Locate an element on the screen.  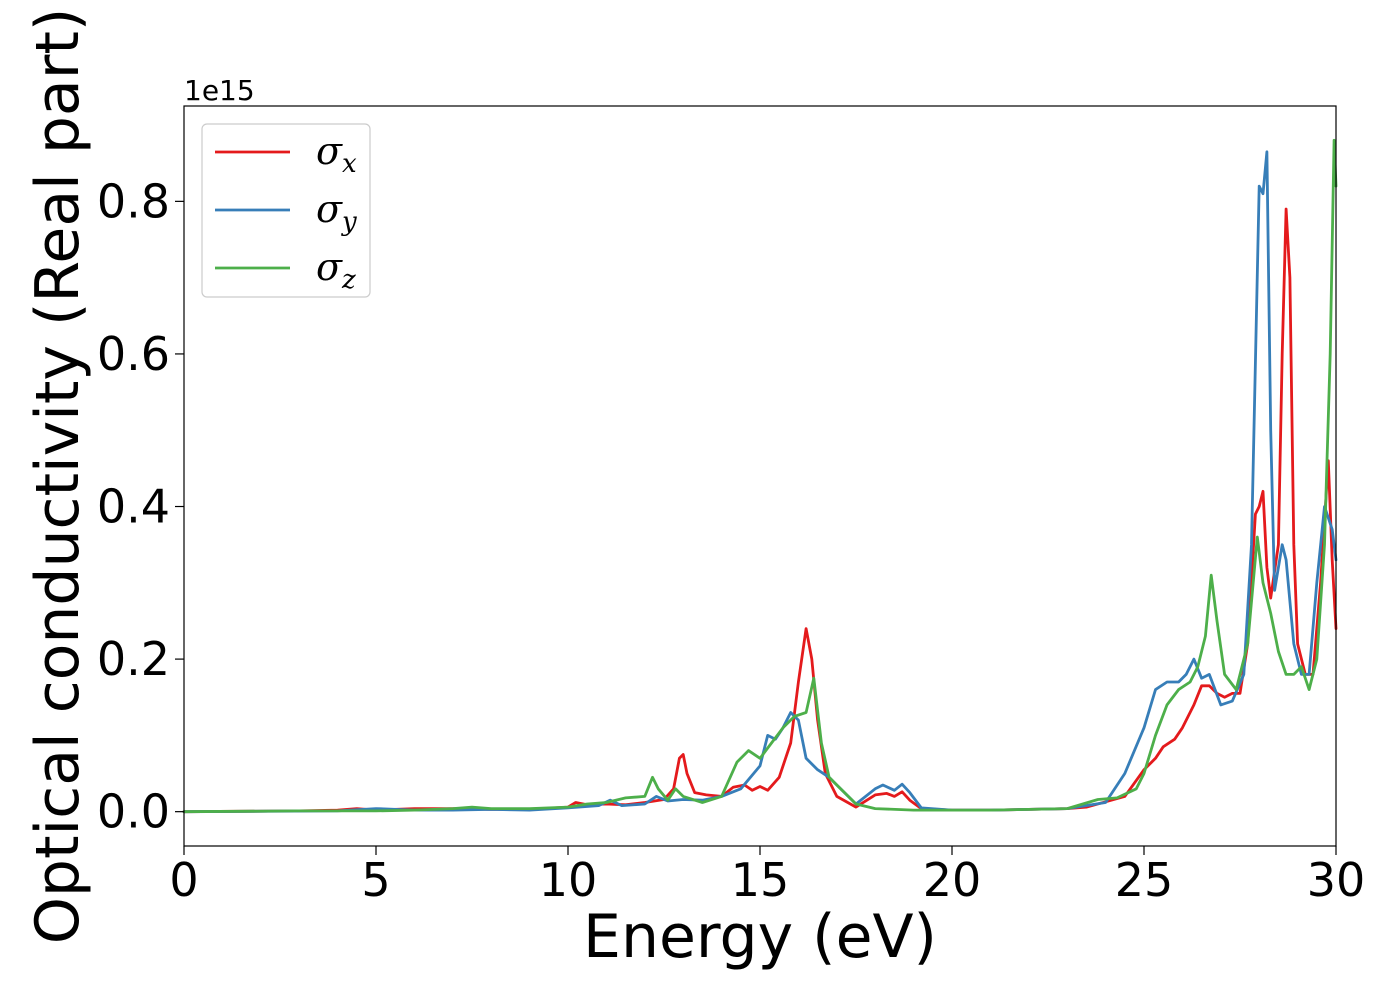
y-axis: 0.0 0.2 0.4 0.6 0.8 is located at coordinates (140, 506).